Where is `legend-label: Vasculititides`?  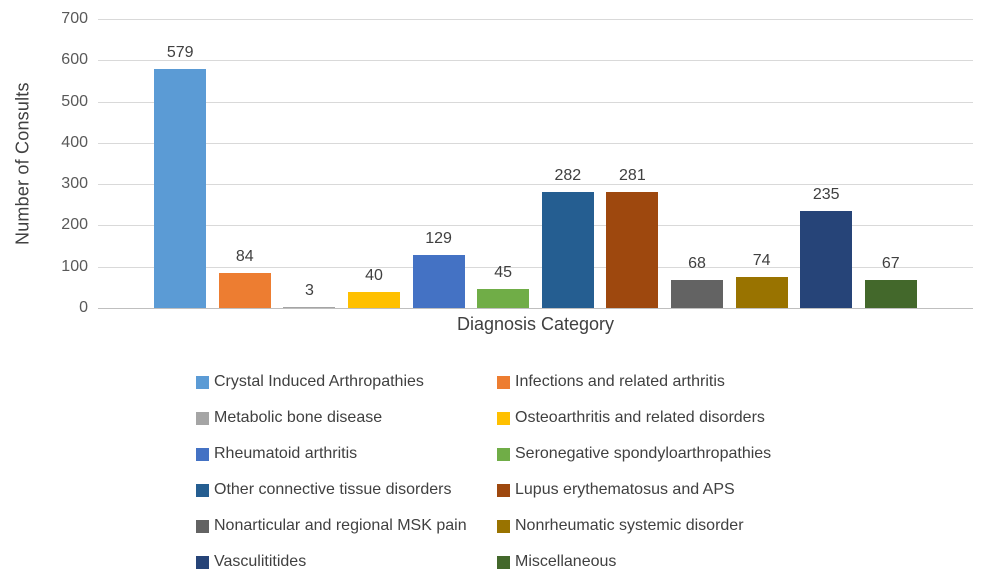
legend-label: Vasculititides is located at coordinates (260, 561).